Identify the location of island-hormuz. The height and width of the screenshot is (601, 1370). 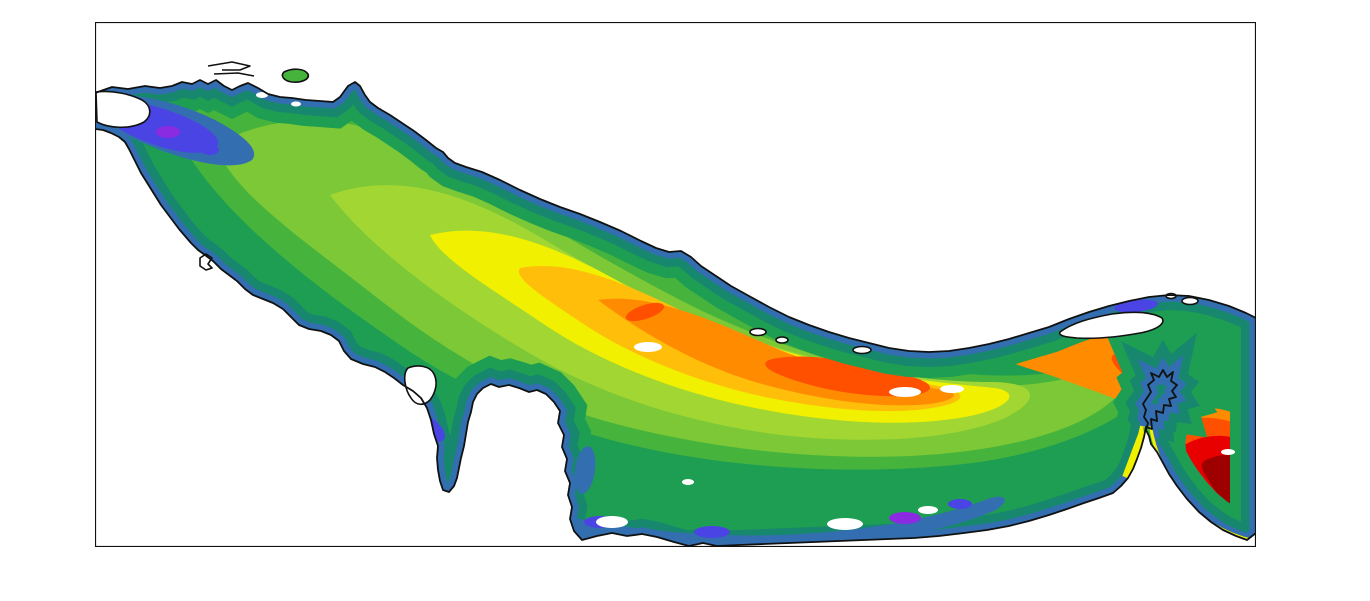
(1190, 301).